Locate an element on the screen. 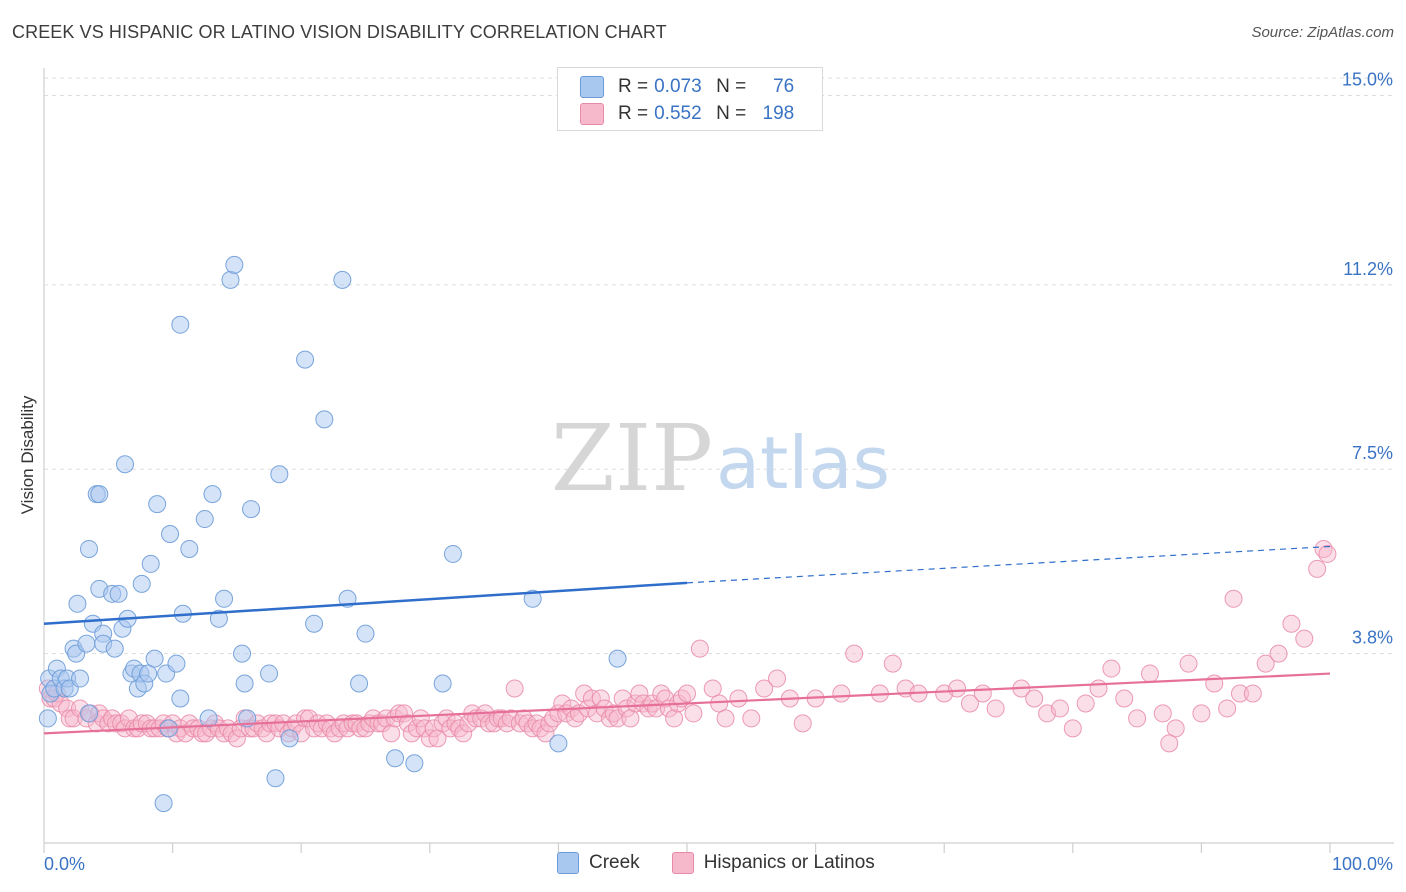  legend-item-creek: Creek is located at coordinates (598, 863).